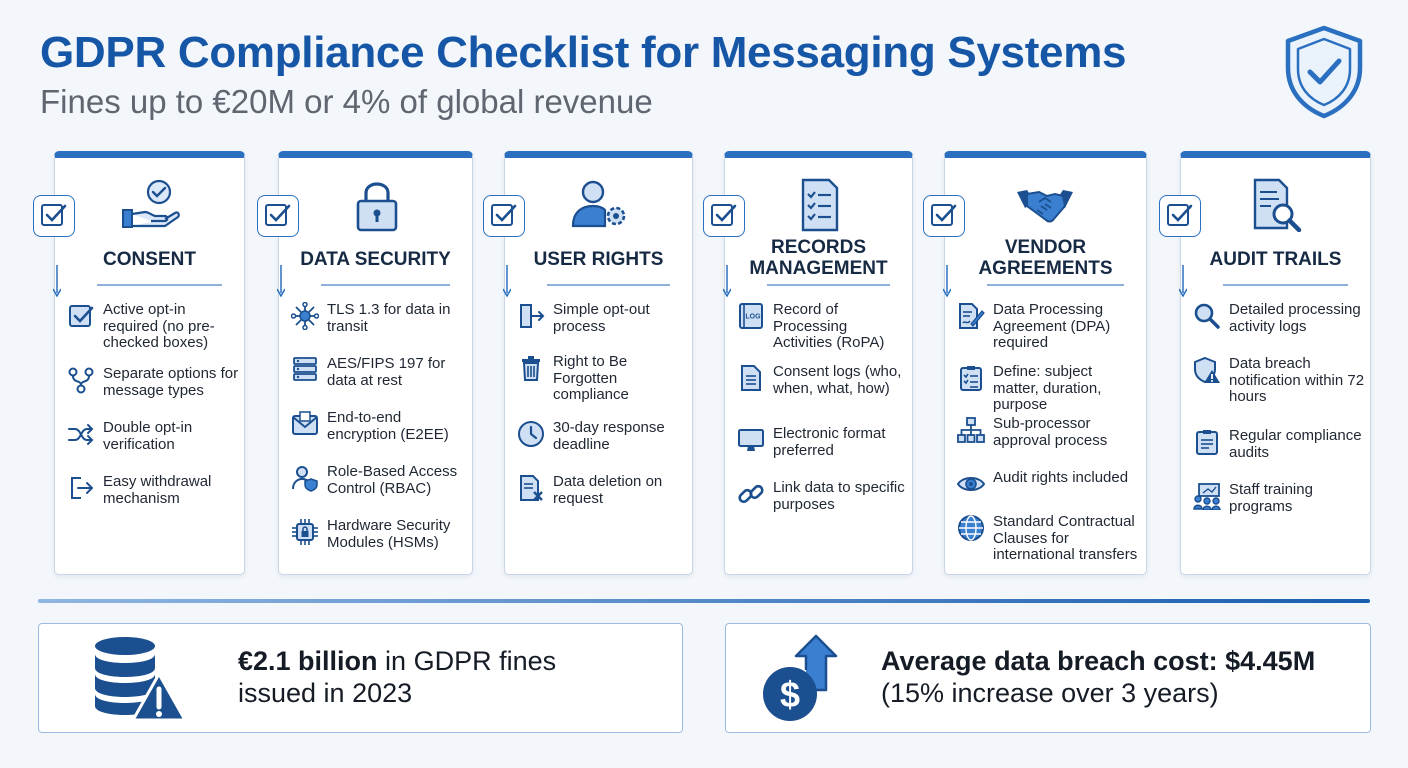 The image size is (1408, 768). Describe the element at coordinates (751, 494) in the screenshot. I see `link-icon` at that location.